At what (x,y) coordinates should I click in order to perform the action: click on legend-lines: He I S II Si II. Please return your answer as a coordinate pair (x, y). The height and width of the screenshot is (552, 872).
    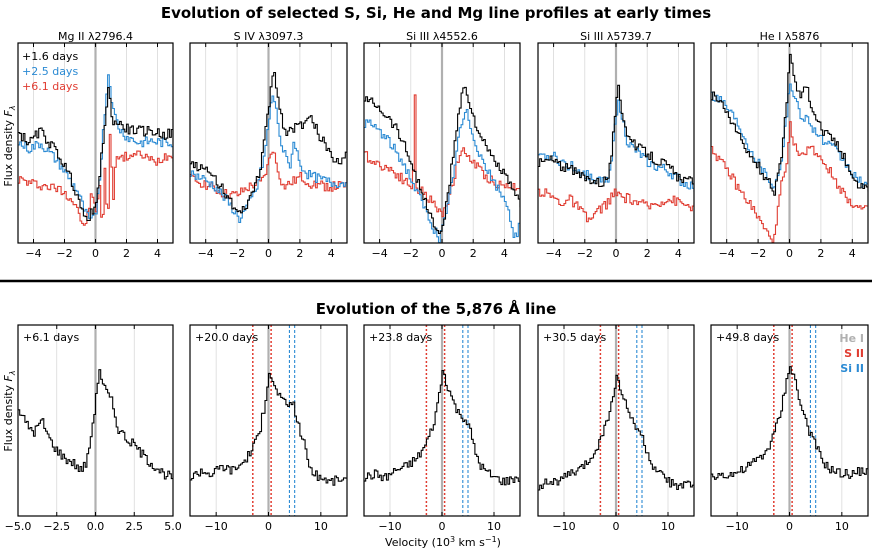
    Looking at the image, I should click on (851, 353).